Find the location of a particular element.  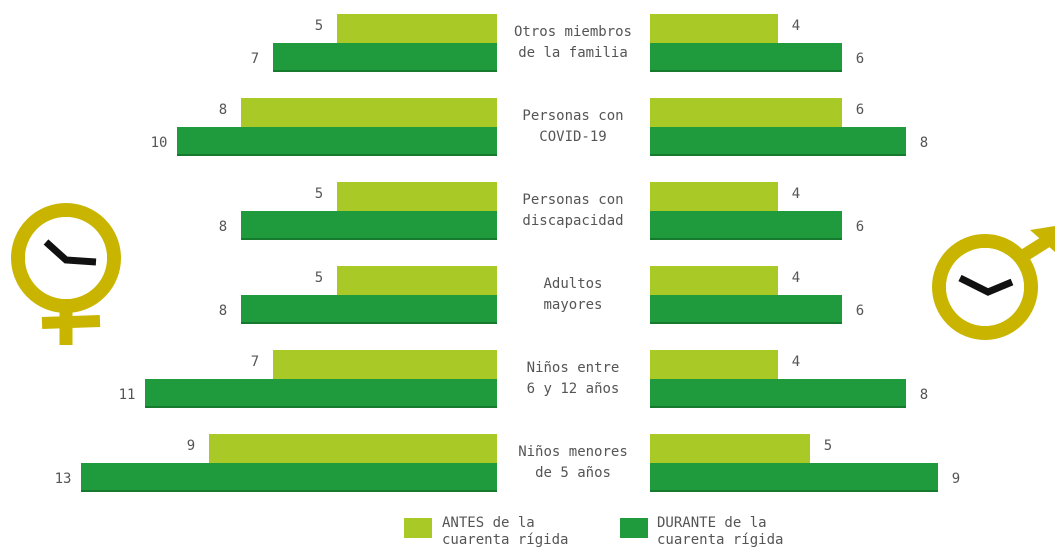

legend-label: DURANTE de la cuarenta rígida is located at coordinates (720, 531).